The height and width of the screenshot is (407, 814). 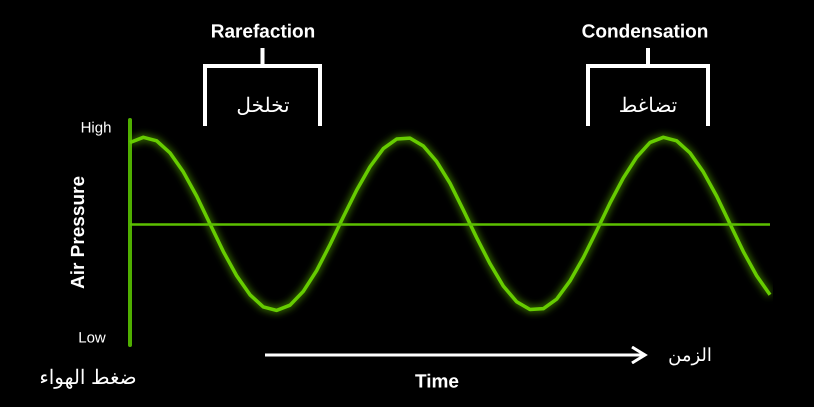 What do you see at coordinates (92, 338) in the screenshot?
I see `text: Low` at bounding box center [92, 338].